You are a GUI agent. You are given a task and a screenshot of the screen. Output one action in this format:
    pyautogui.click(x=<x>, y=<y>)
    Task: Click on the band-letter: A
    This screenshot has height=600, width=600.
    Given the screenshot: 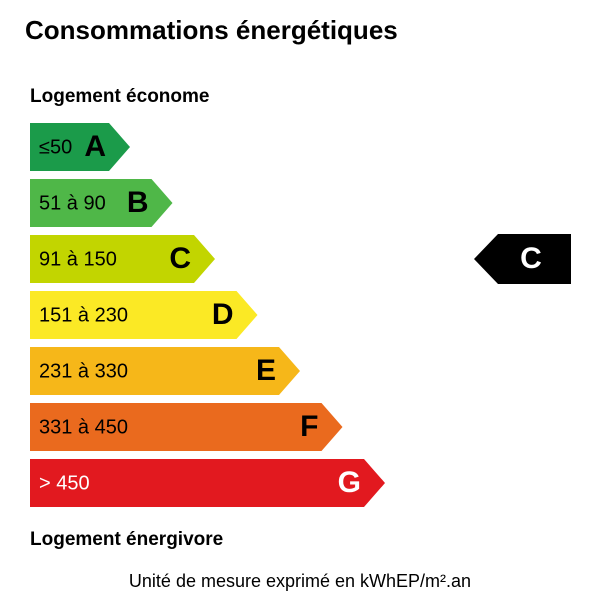 What is the action you would take?
    pyautogui.click(x=95, y=146)
    